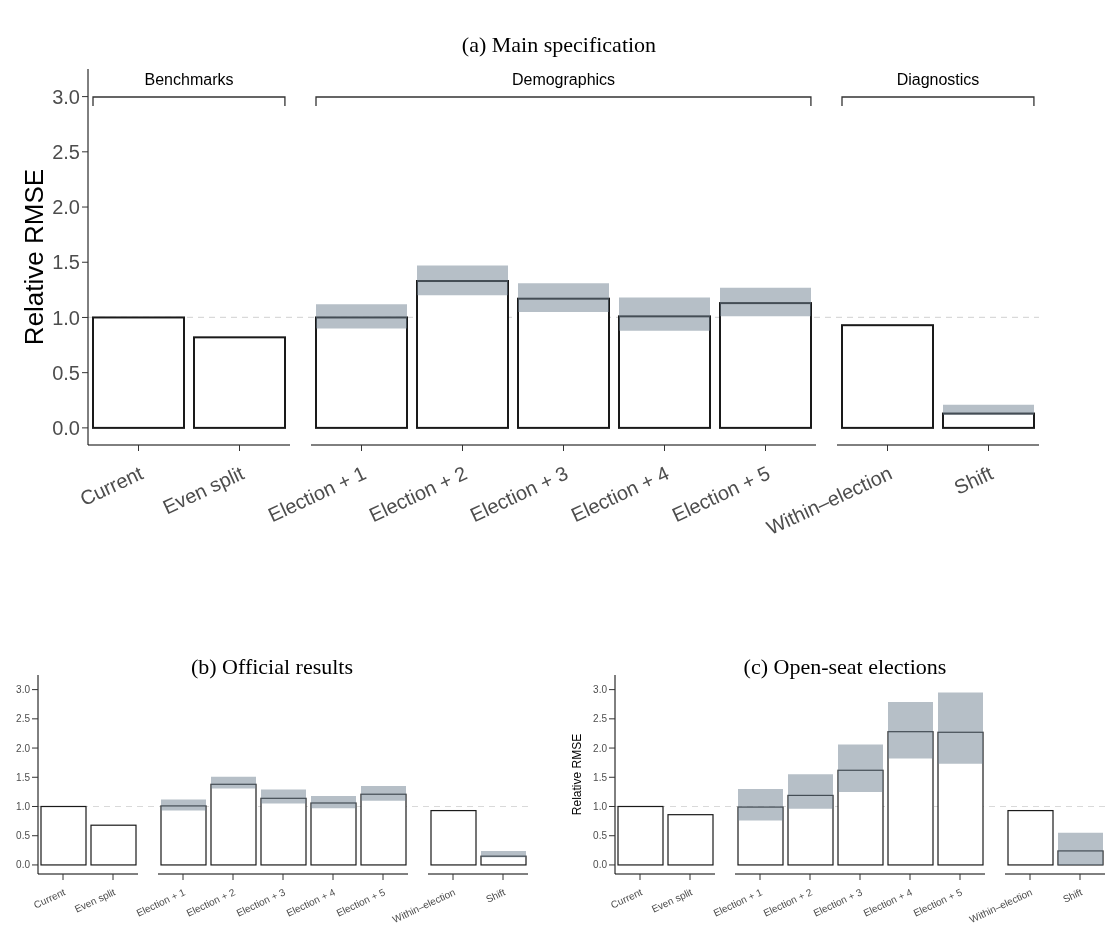  I want to click on chart-title: (b) Official results, so click(272, 667).